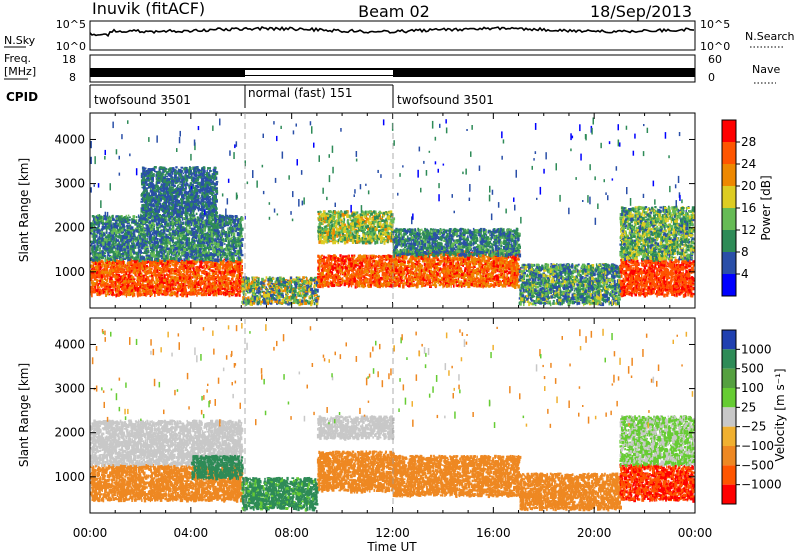 This screenshot has height=554, width=800. What do you see at coordinates (766, 69) in the screenshot?
I see `nave-label: Nave` at bounding box center [766, 69].